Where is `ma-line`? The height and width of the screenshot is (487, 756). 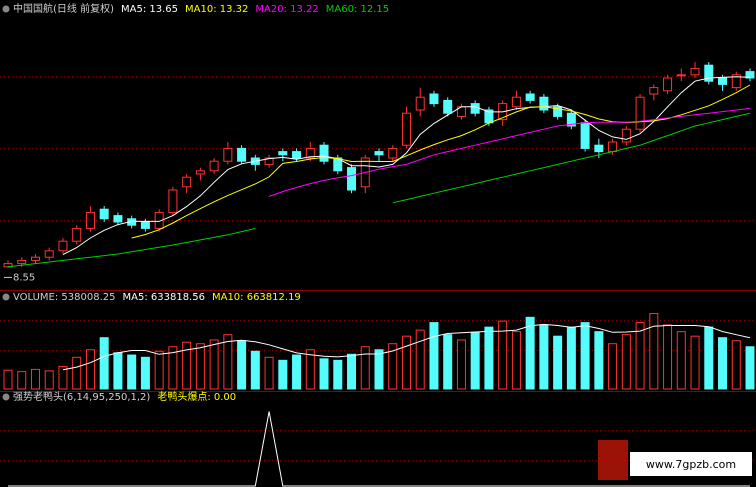 ma-line is located at coordinates (509, 152).